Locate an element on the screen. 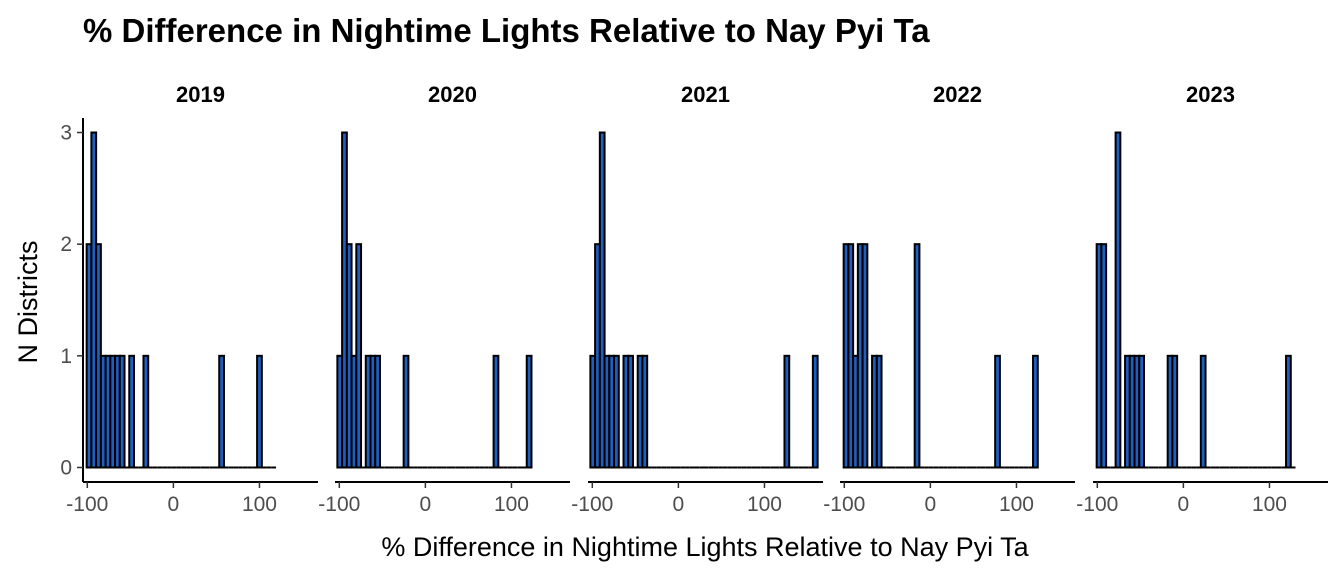 Image resolution: width=1344 pixels, height=576 pixels. panel-2021: 2021 -100 0 100 is located at coordinates (697, 299).